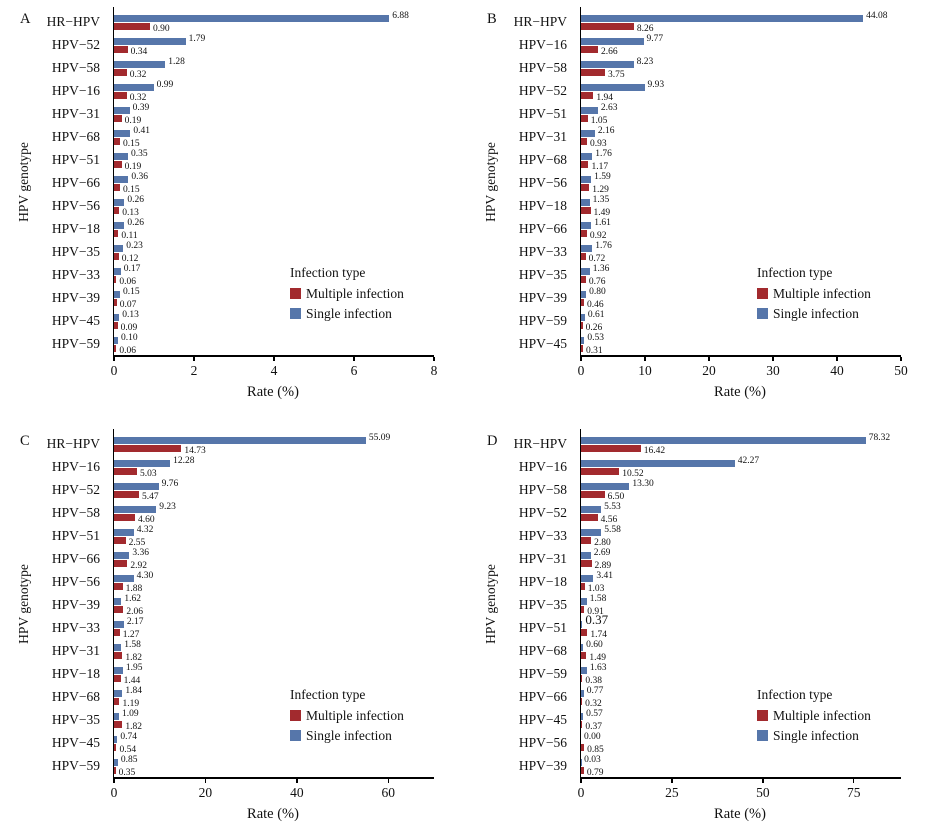  I want to click on value-label: 0.06, so click(128, 282).